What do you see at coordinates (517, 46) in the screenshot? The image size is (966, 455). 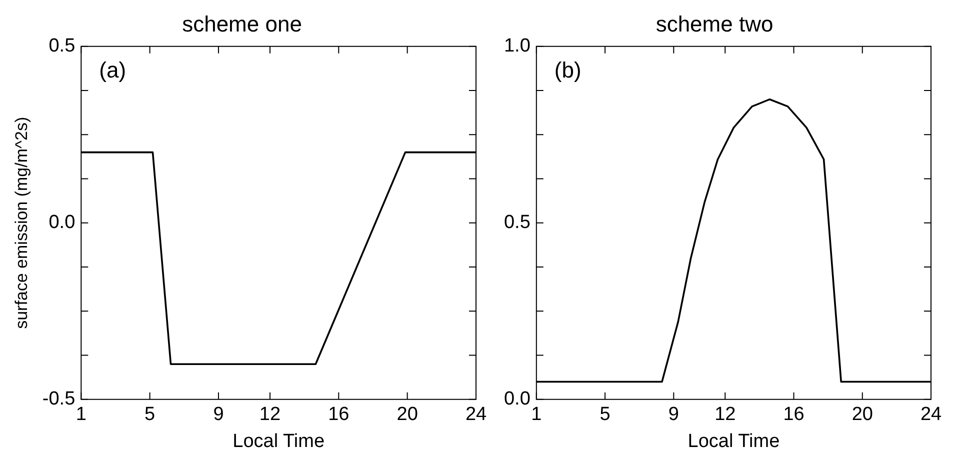 I see `y-tick-label: 1.0` at bounding box center [517, 46].